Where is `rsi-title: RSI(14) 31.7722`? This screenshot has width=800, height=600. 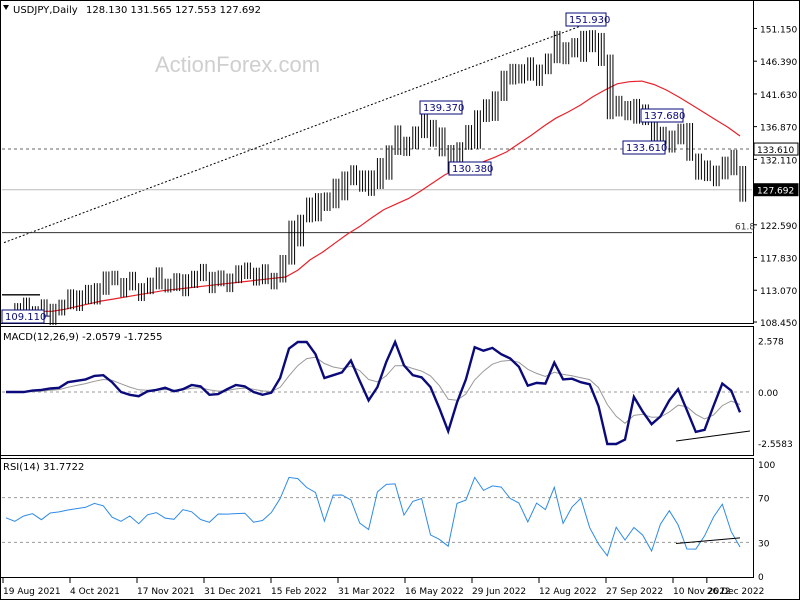
rsi-title: RSI(14) 31.7722 is located at coordinates (43, 467).